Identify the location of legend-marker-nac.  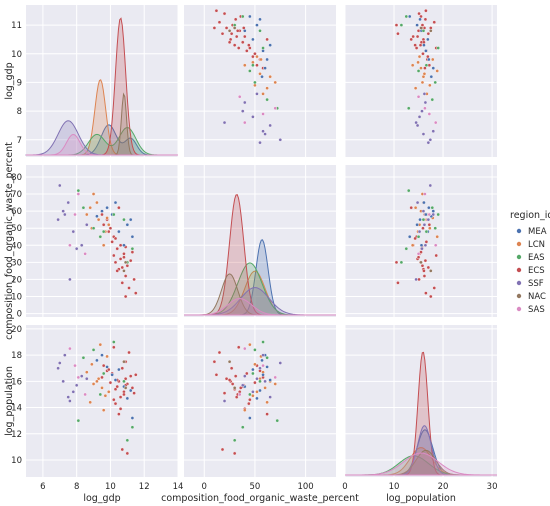
(519, 296).